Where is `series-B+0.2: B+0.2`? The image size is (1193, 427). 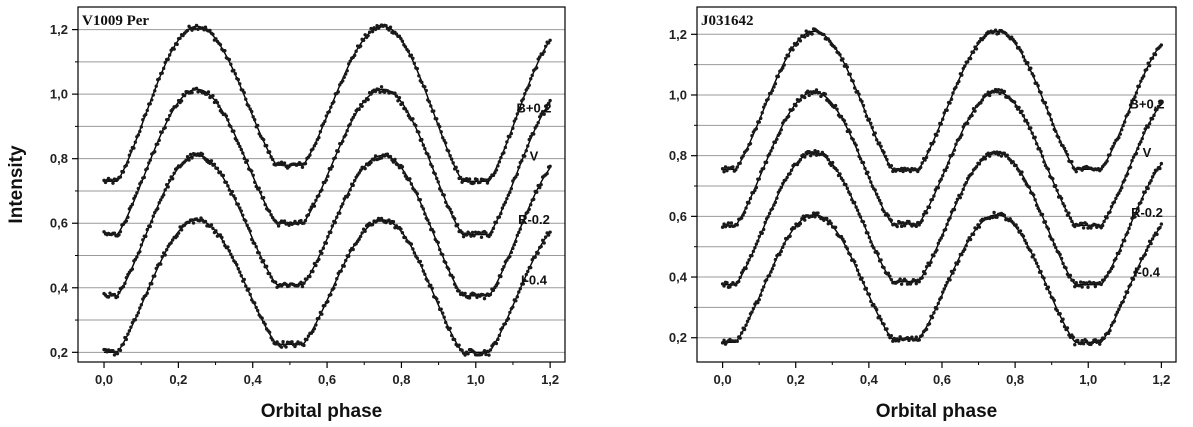 series-B+0.2: B+0.2 is located at coordinates (942, 100).